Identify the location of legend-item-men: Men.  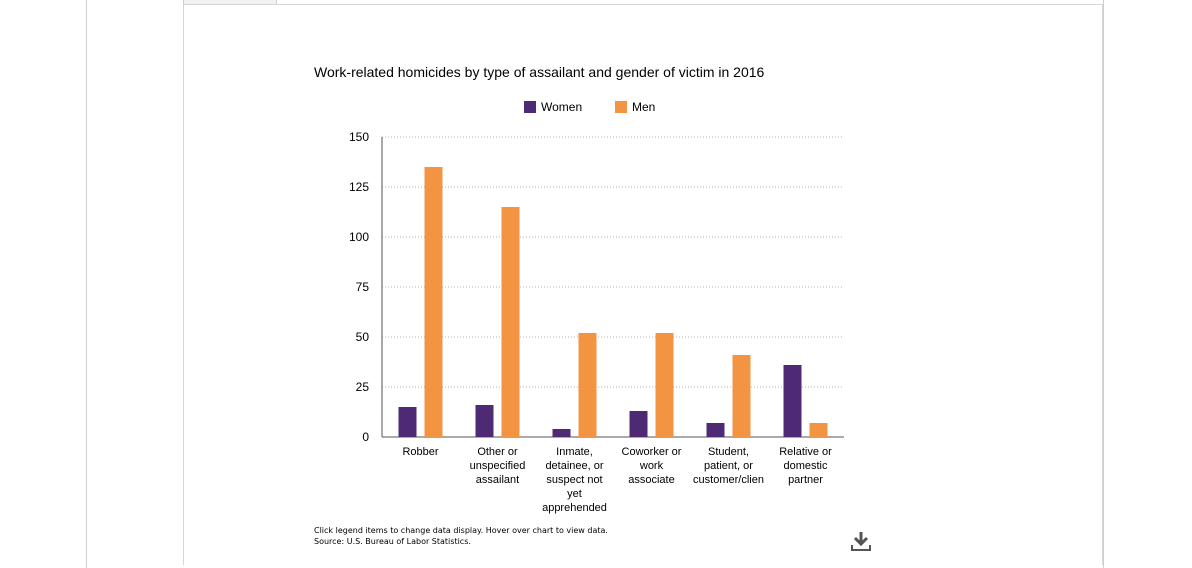
(635, 107).